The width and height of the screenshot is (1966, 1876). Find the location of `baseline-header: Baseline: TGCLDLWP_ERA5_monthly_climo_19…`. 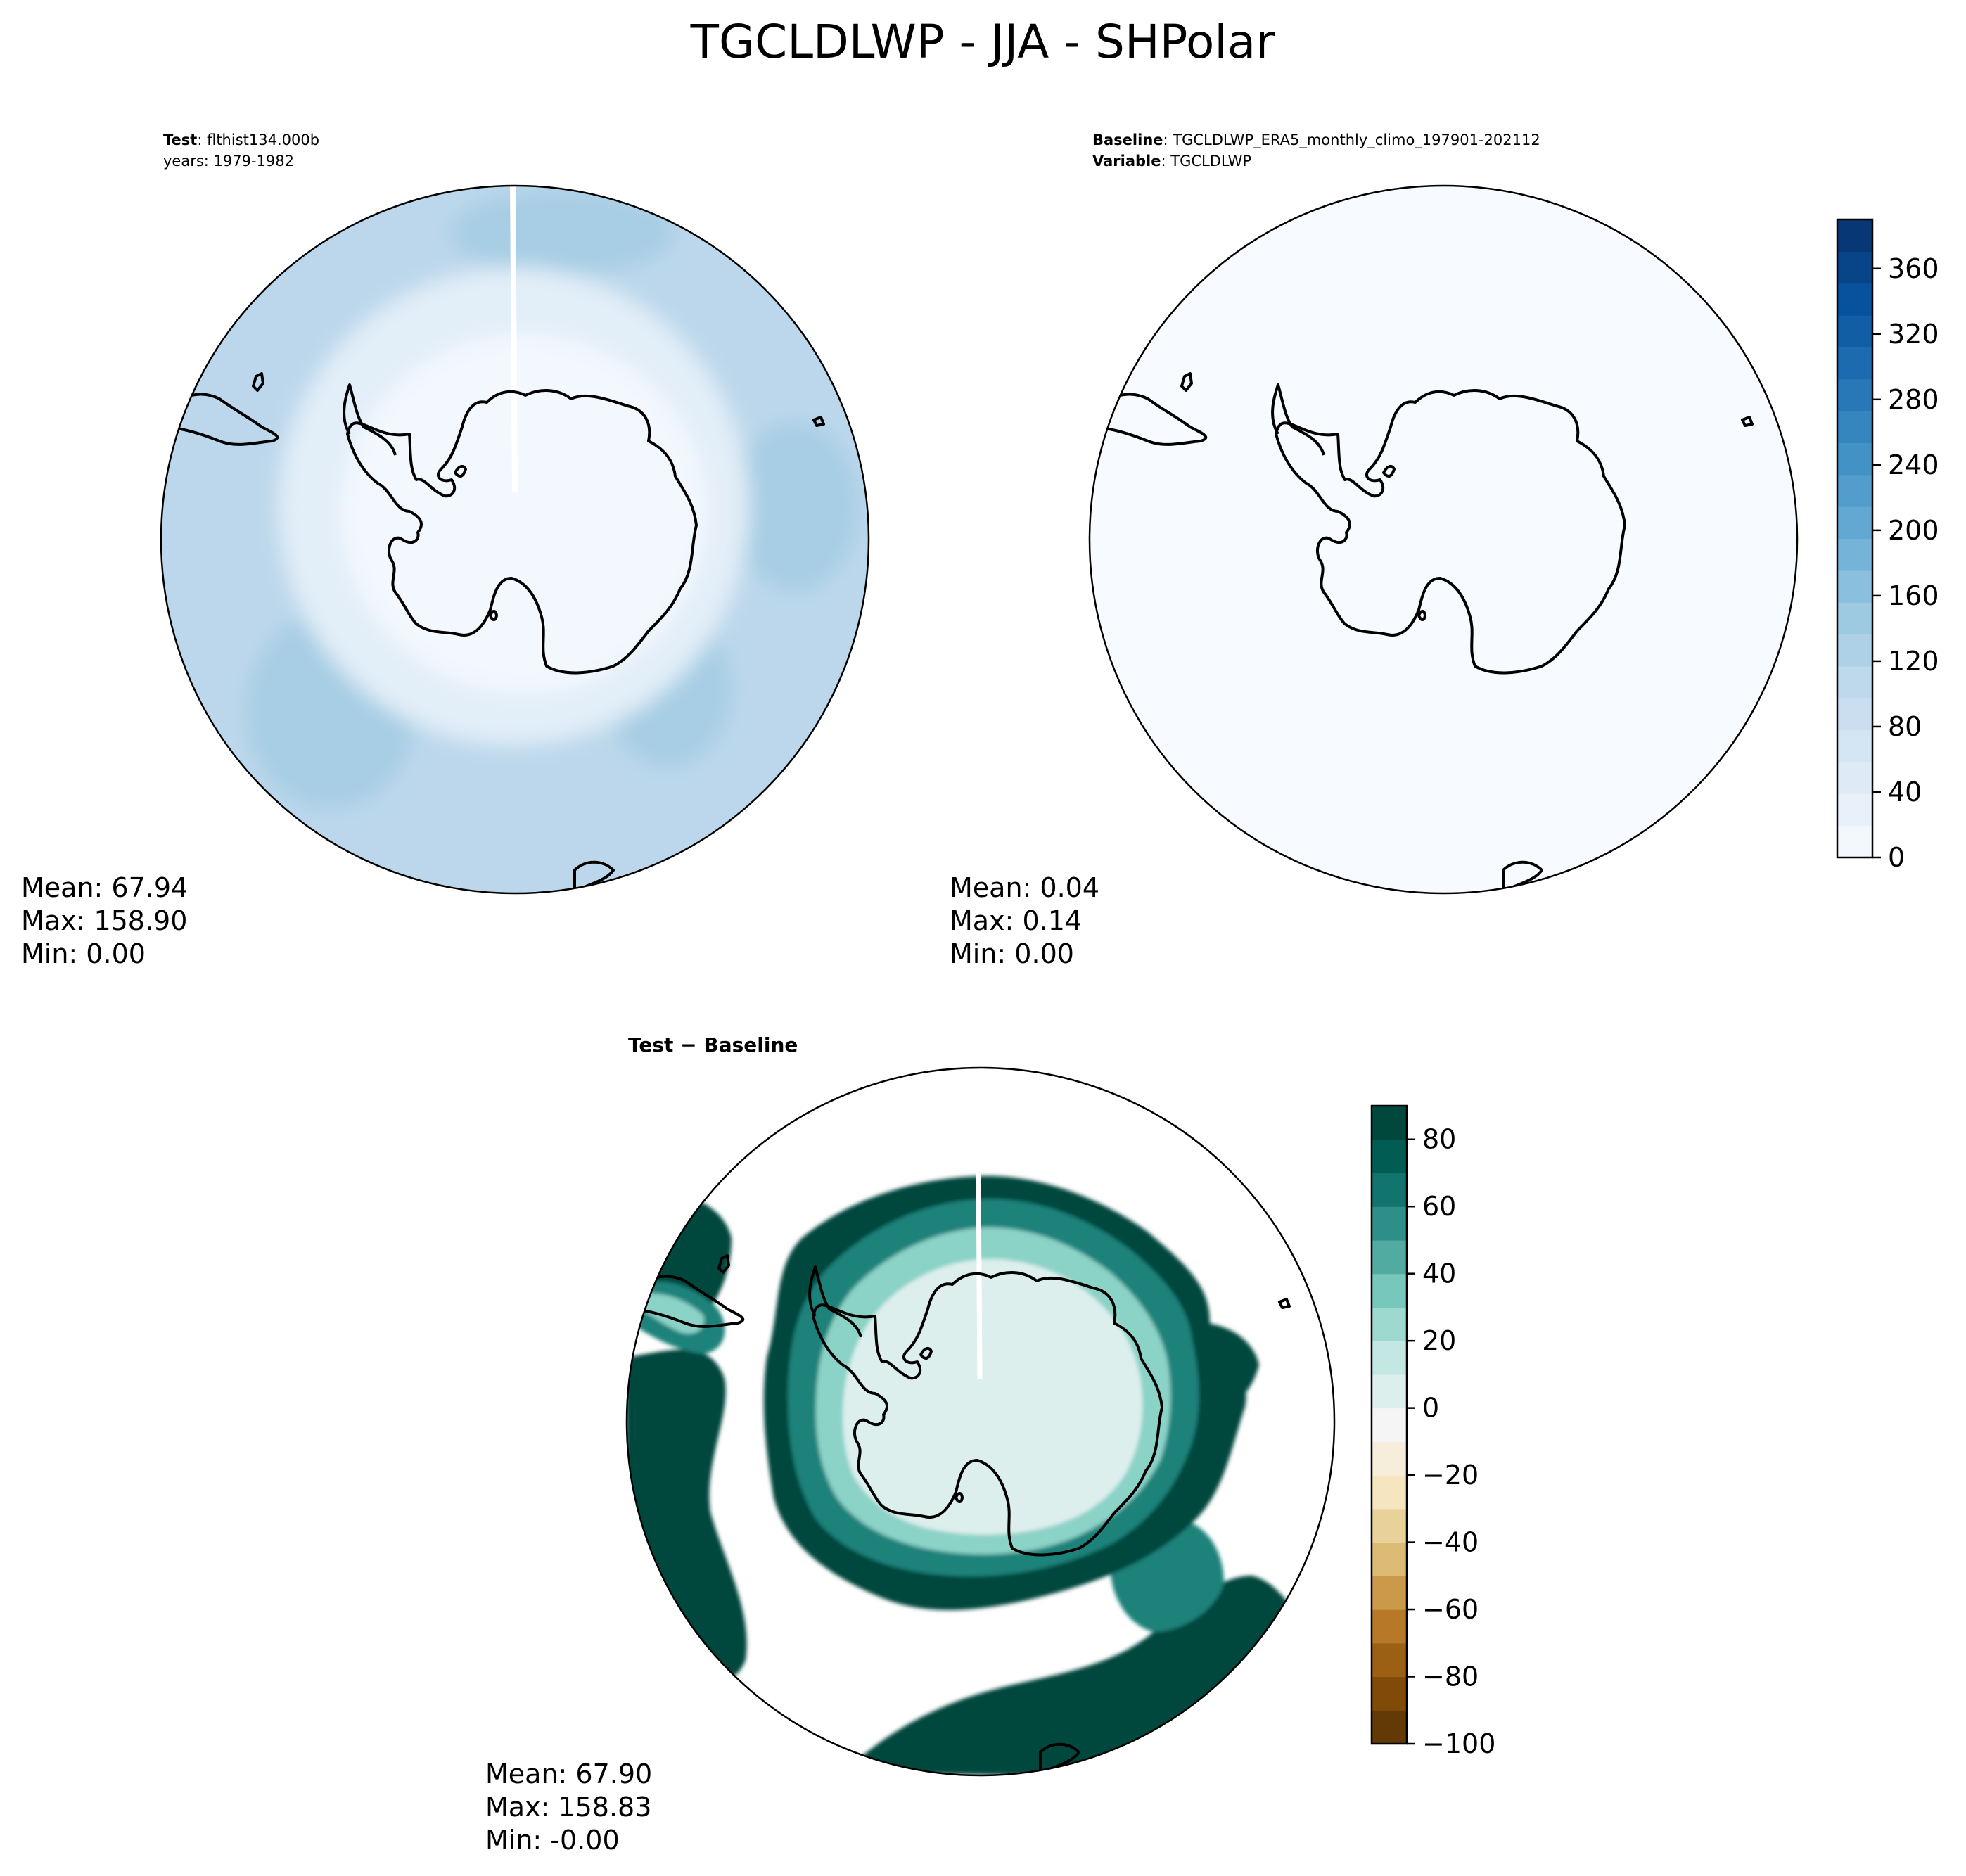

baseline-header: Baseline: TGCLDLWP_ERA5_monthly_climo_19… is located at coordinates (1316, 140).